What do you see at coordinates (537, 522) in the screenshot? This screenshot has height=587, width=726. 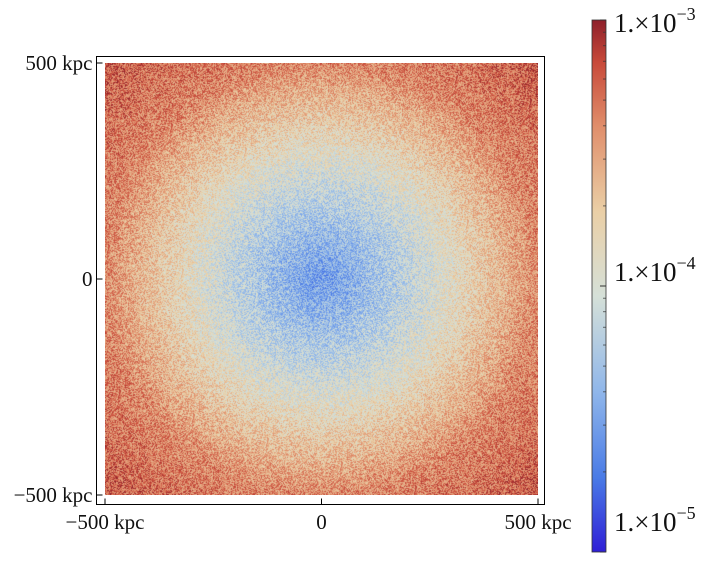 I see `x-tick-label: 500 kpc` at bounding box center [537, 522].